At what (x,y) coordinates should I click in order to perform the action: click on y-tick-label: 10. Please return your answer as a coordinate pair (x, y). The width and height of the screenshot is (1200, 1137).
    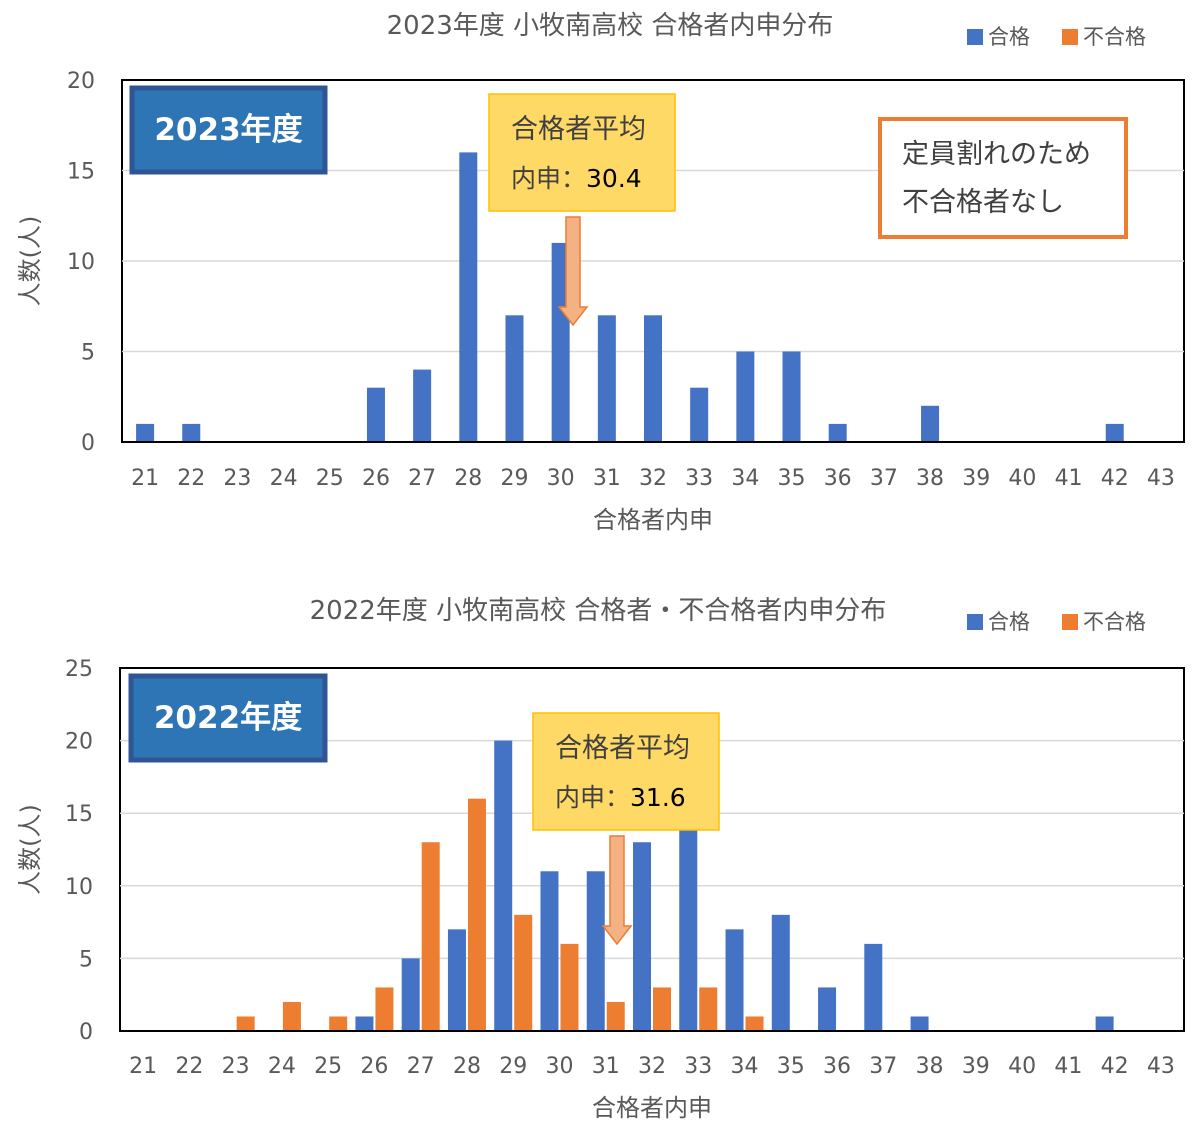
    Looking at the image, I should click on (79, 887).